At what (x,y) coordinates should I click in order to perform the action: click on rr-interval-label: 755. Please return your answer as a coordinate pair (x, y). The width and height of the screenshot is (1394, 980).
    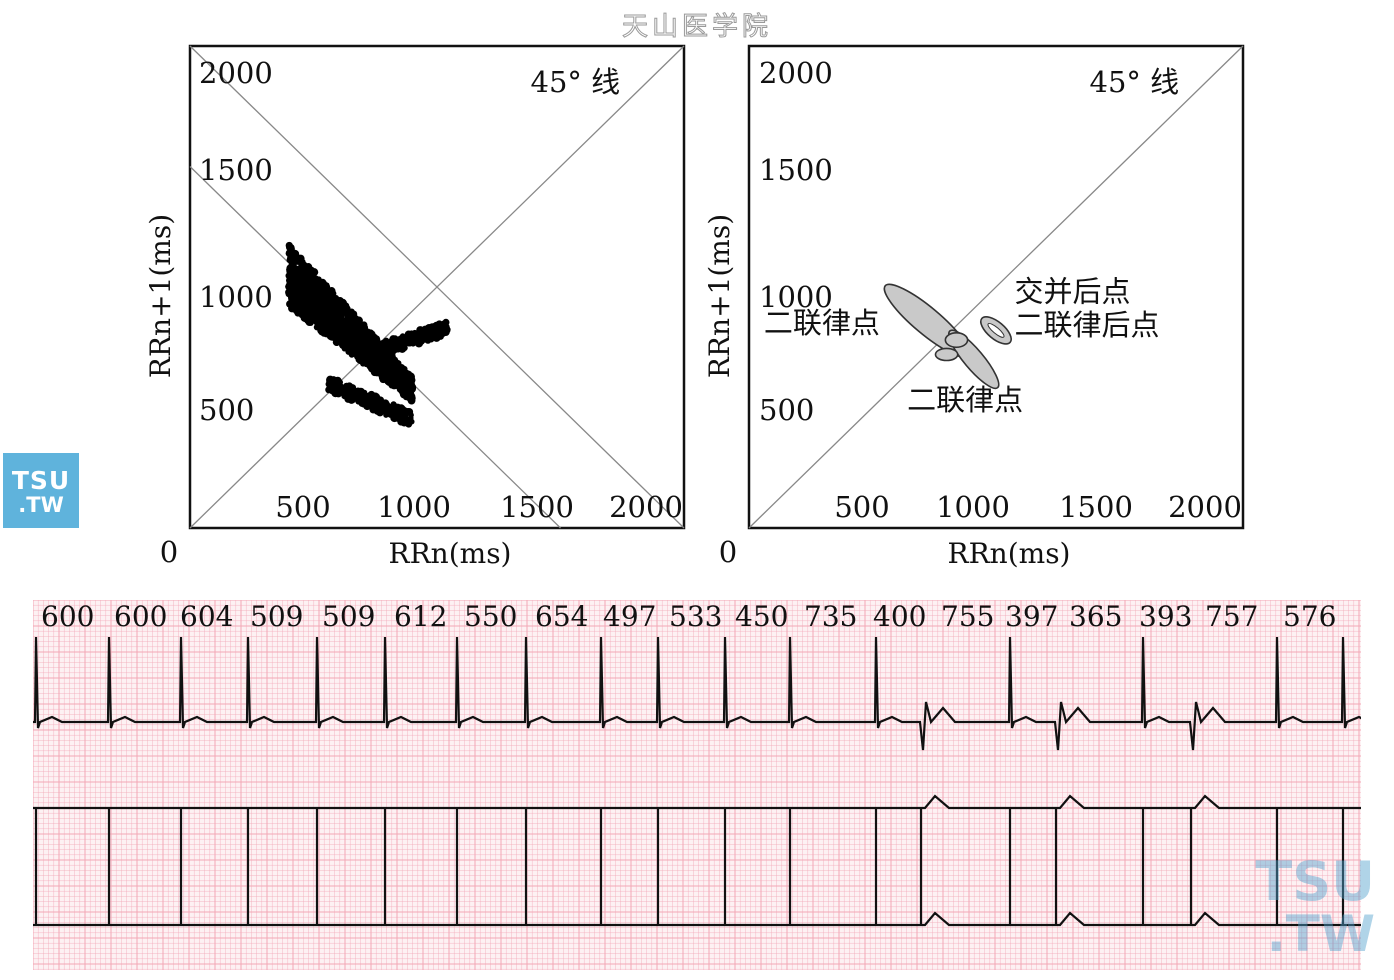
    Looking at the image, I should click on (967, 616).